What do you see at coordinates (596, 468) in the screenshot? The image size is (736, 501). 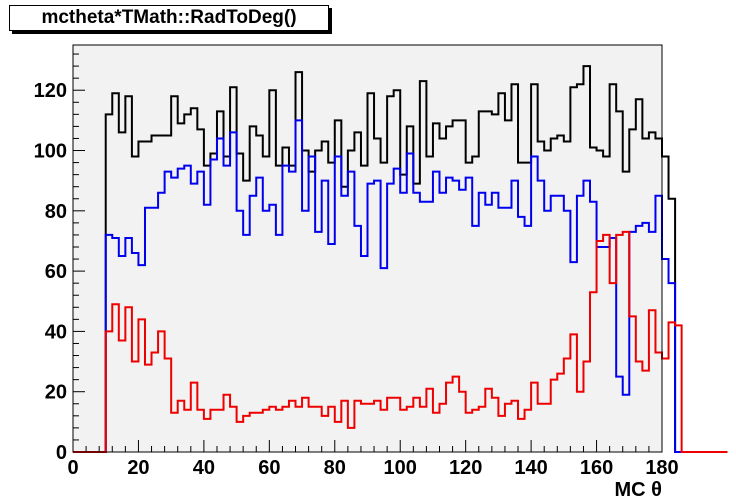 I see `x-tick-label: 160` at bounding box center [596, 468].